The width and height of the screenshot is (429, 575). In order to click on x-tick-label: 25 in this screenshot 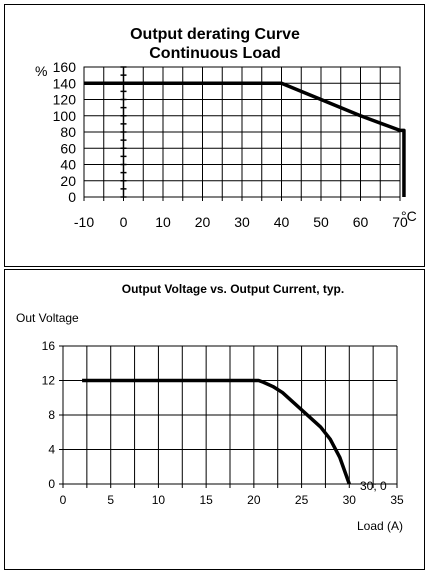, I will do `click(302, 500)`.